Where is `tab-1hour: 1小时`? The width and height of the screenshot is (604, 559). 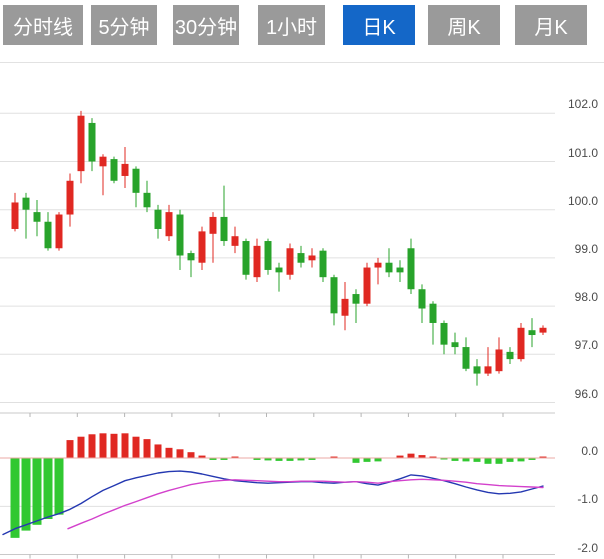
tab-1hour: 1小时 is located at coordinates (291, 25).